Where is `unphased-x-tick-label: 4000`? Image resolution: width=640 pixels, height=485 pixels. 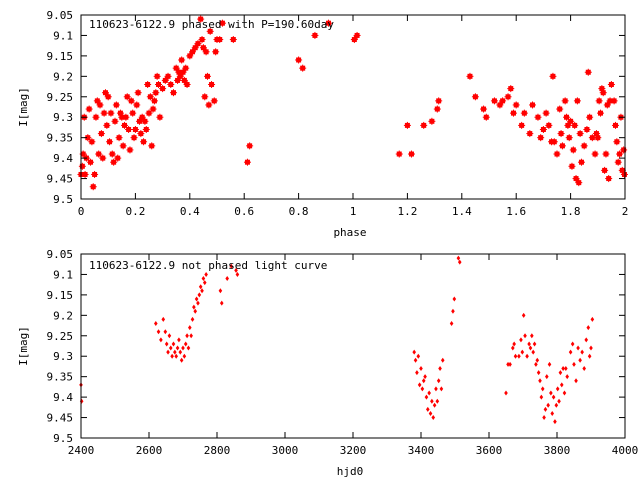 unphased-x-tick-label: 4000 is located at coordinates (625, 450).